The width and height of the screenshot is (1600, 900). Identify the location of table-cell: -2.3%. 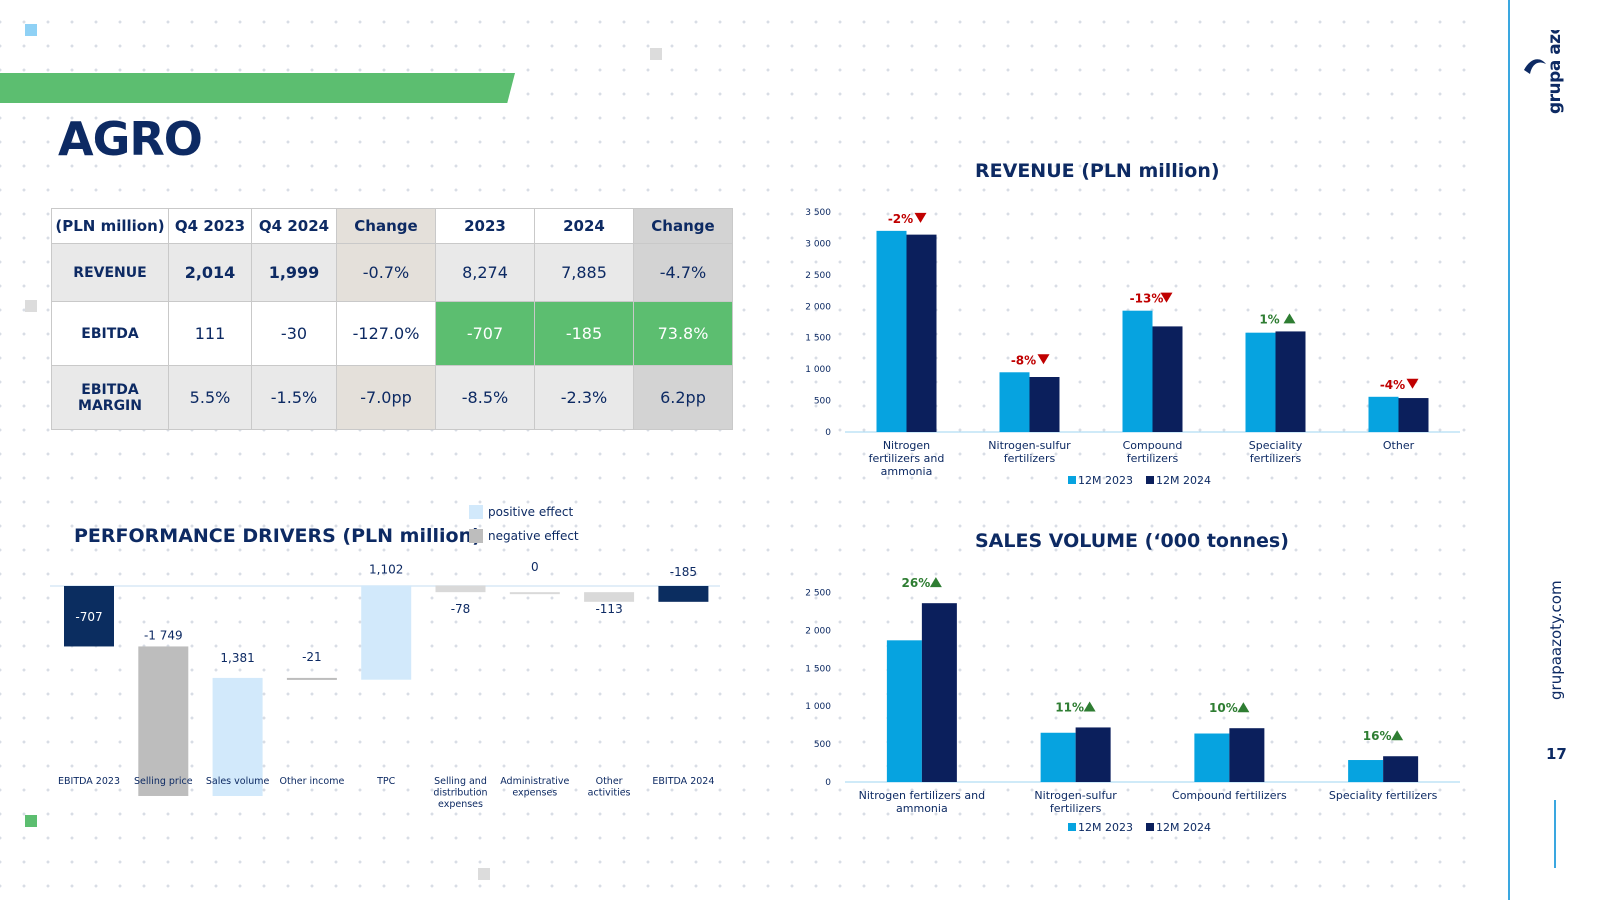
(584, 397).